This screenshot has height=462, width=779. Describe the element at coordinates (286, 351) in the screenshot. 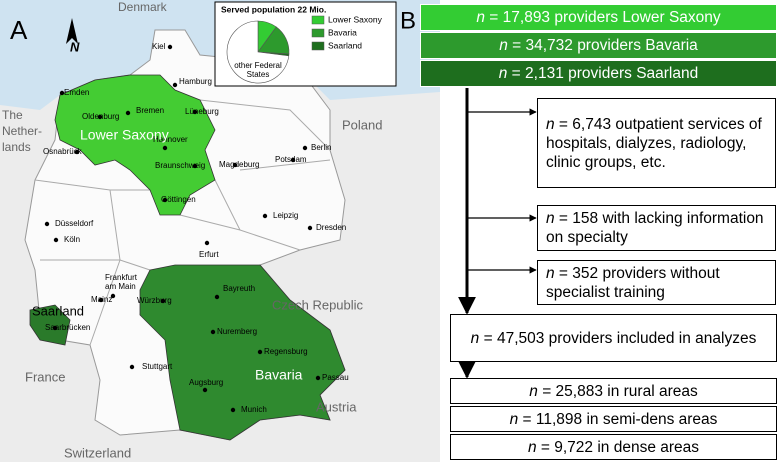

I see `city-label: Regensburg` at that location.